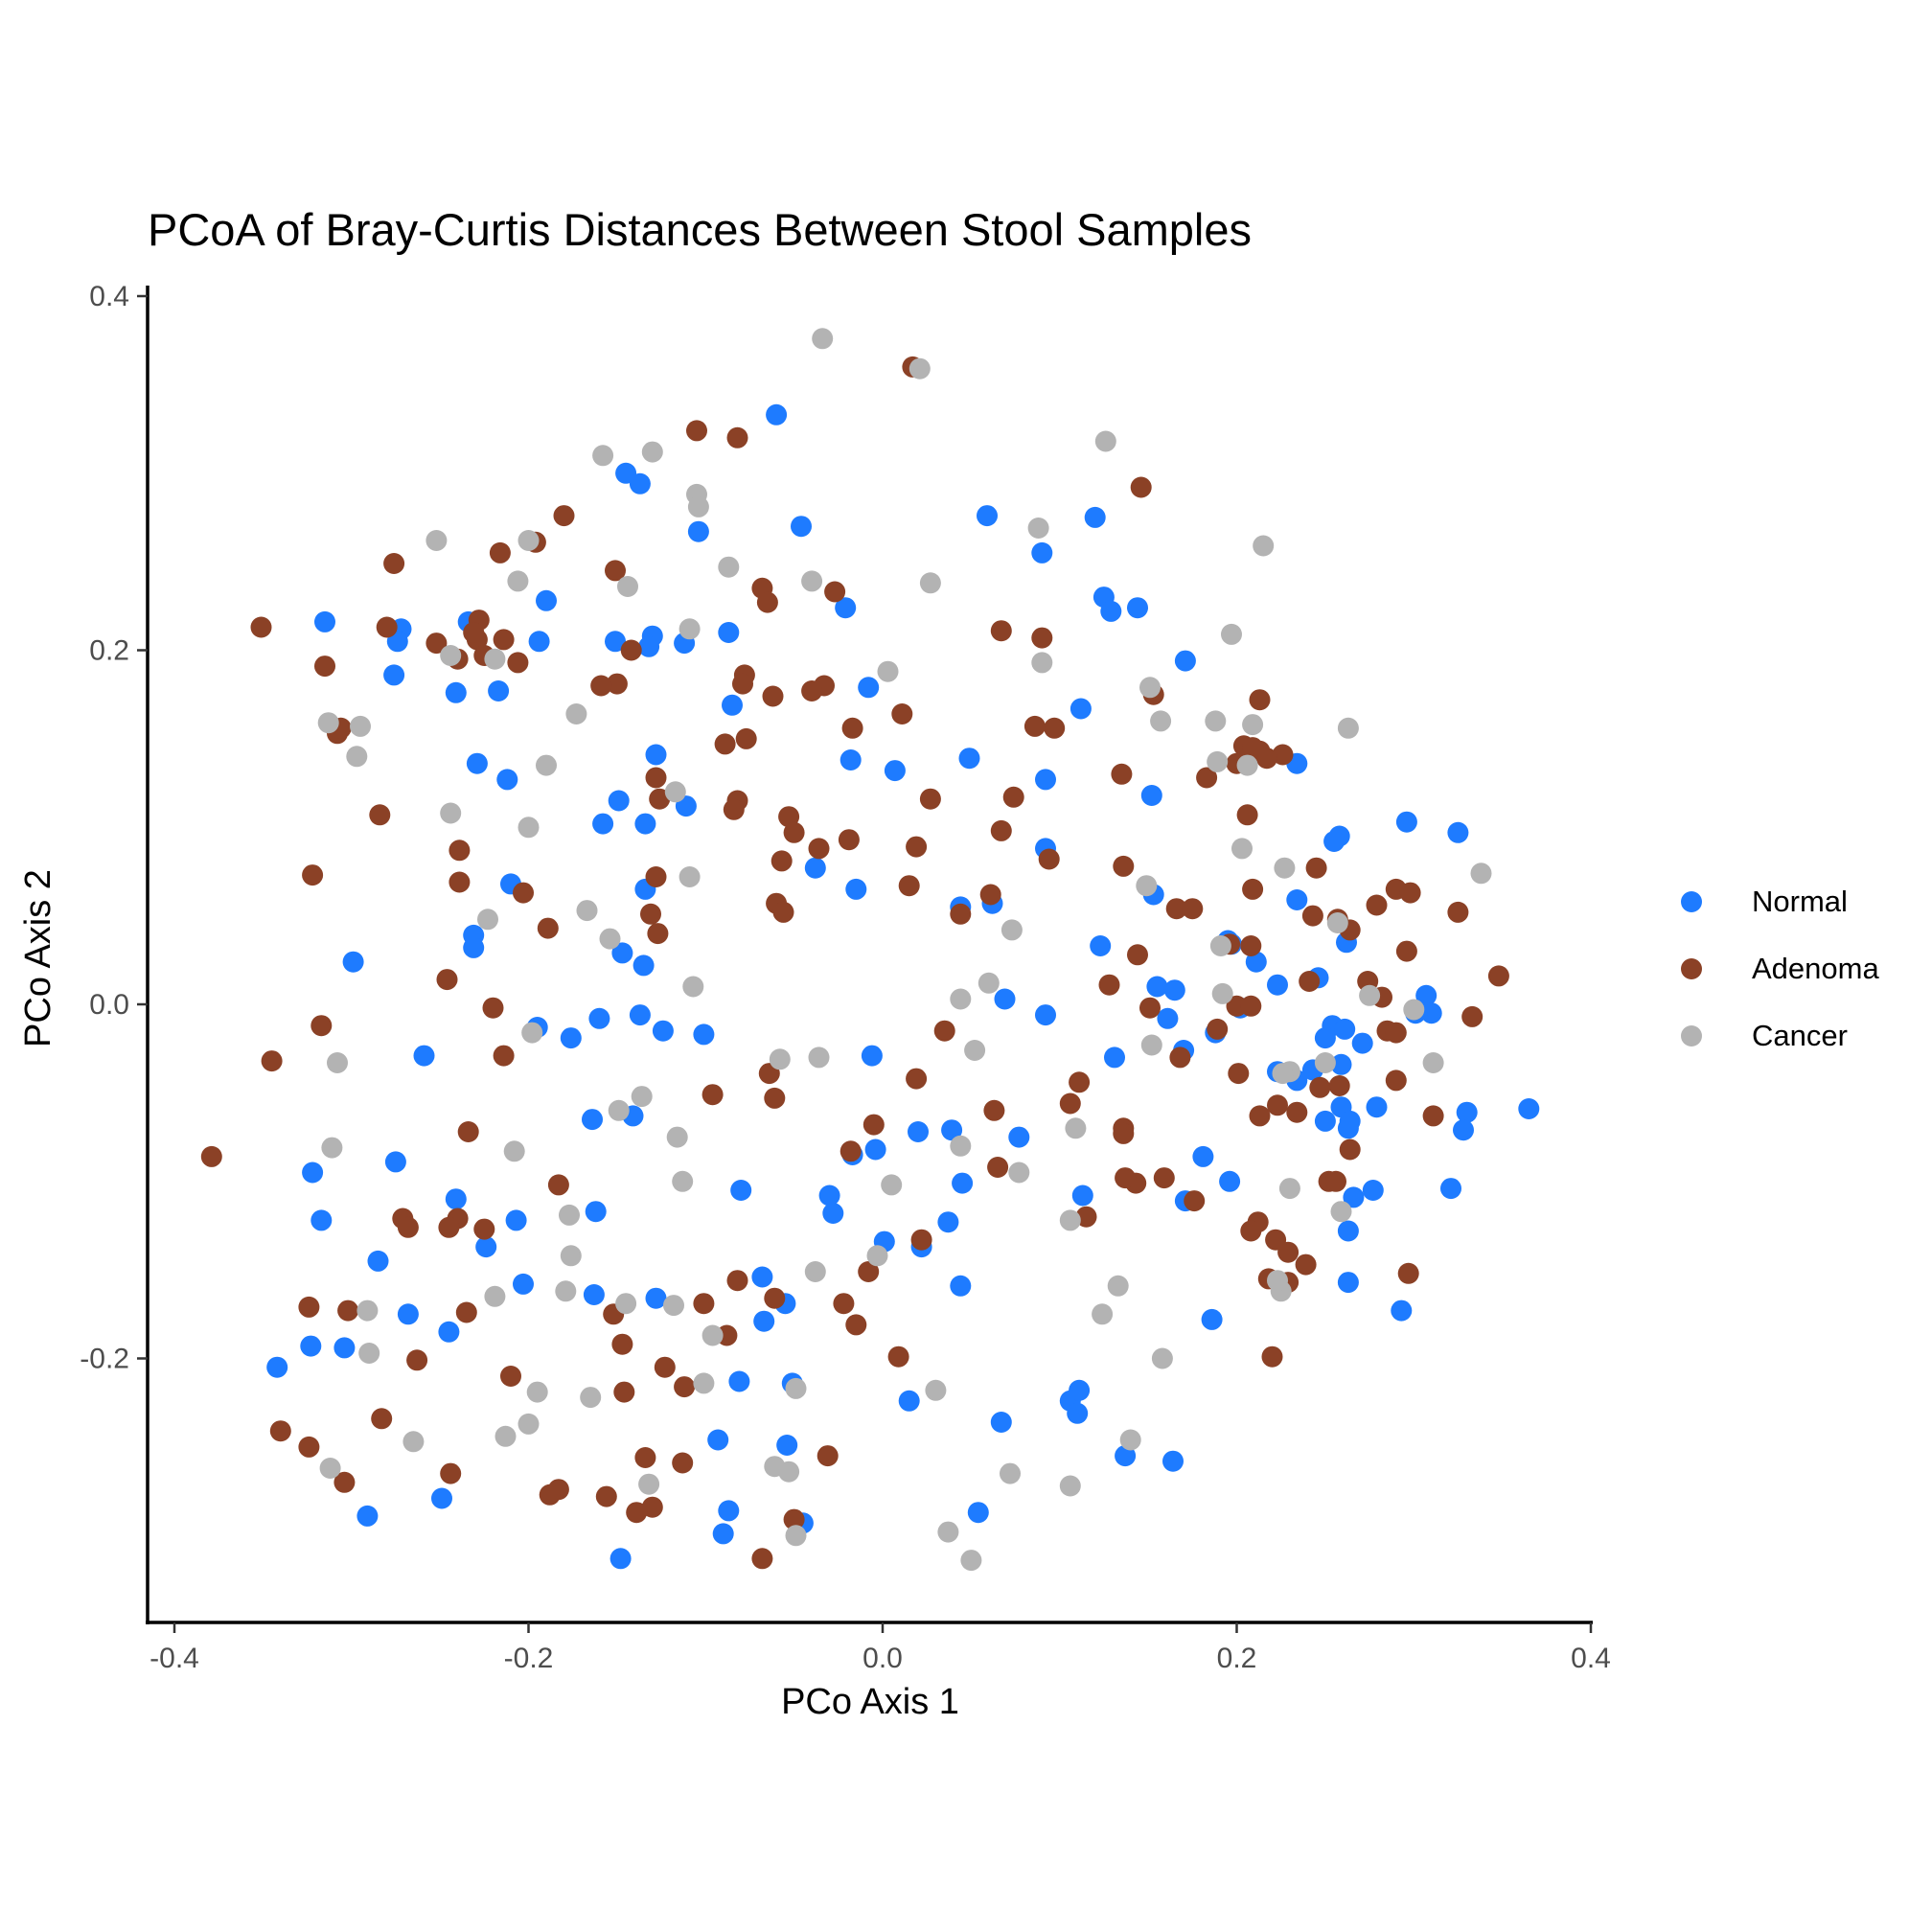 The width and height of the screenshot is (1932, 1932). I want to click on legend-label: Cancer, so click(1800, 1035).